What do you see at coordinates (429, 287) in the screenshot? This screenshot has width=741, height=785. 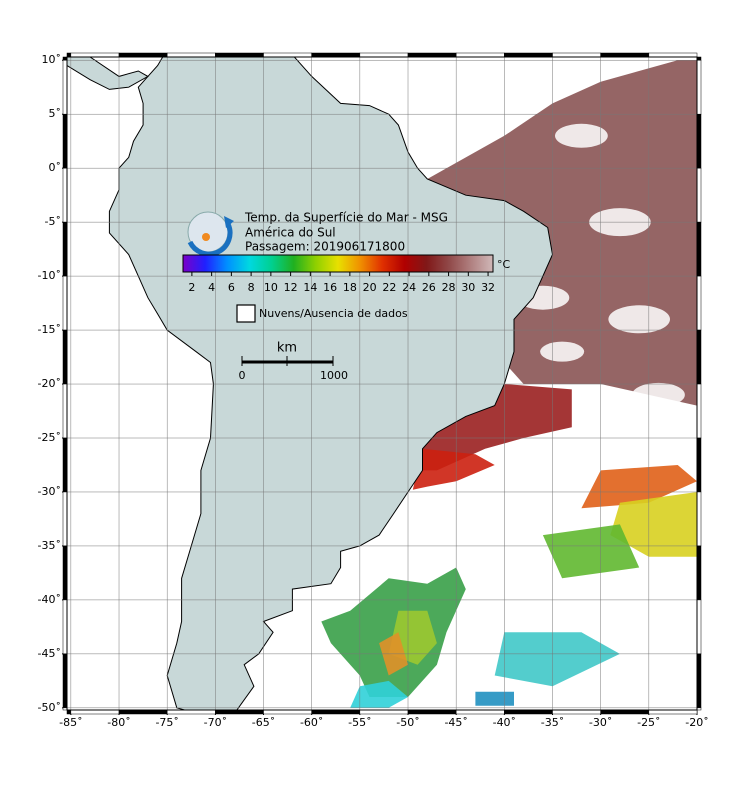 I see `colorbar-tick-label: 26` at bounding box center [429, 287].